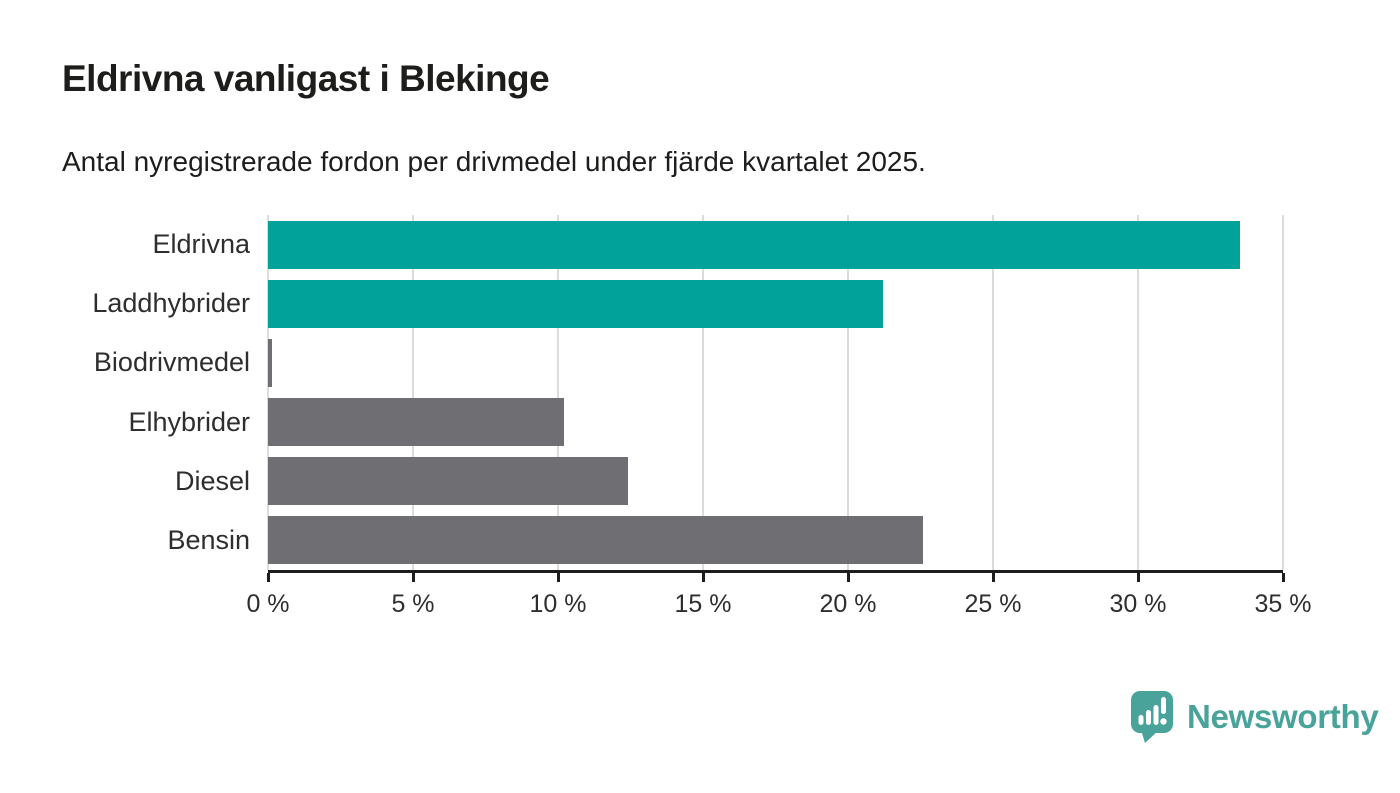 Image resolution: width=1400 pixels, height=793 pixels. What do you see at coordinates (413, 604) in the screenshot?
I see `x-tick-label-5: 5 %` at bounding box center [413, 604].